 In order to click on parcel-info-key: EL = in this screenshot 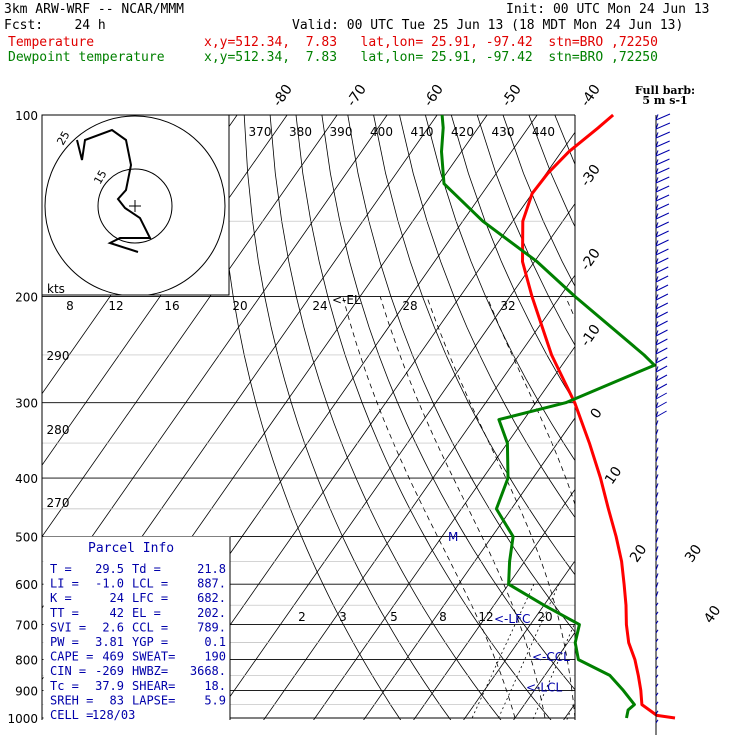, I will do `click(146, 613)`.